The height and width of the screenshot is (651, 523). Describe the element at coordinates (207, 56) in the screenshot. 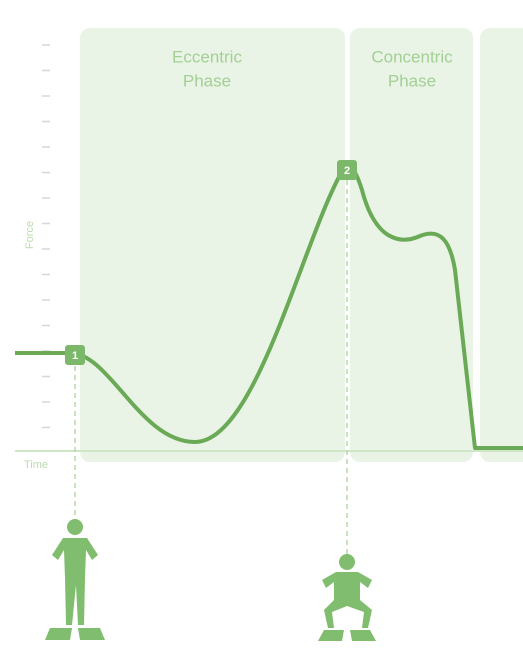

I see `phase-label: Eccentric` at that location.